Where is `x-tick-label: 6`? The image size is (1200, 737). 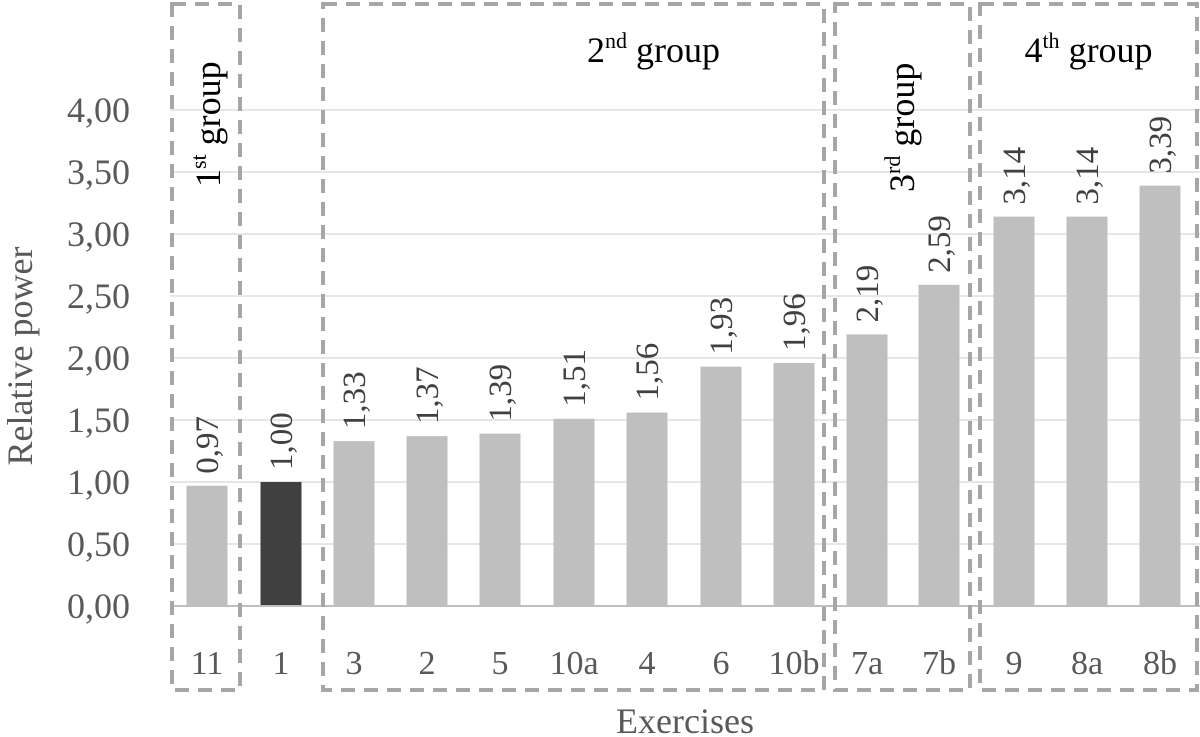 x-tick-label: 6 is located at coordinates (721, 663).